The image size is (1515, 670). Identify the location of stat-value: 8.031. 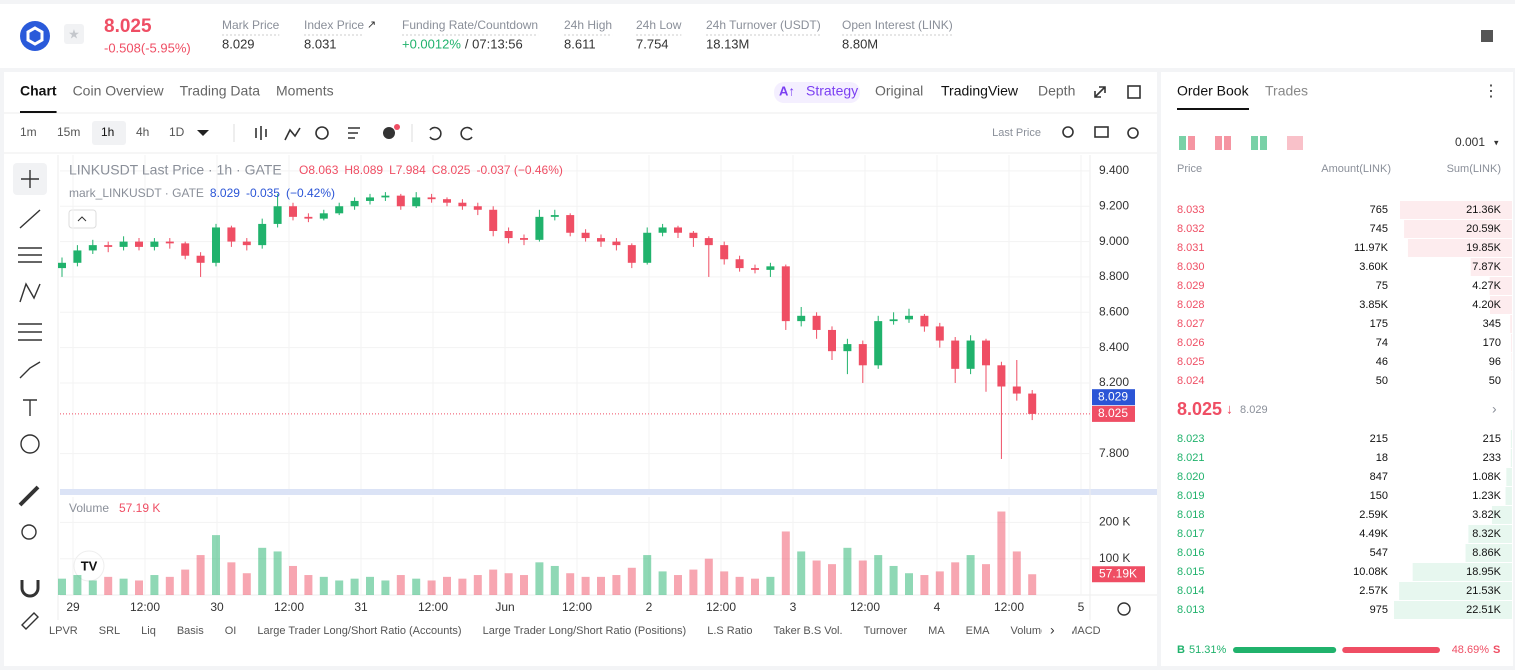
(320, 43).